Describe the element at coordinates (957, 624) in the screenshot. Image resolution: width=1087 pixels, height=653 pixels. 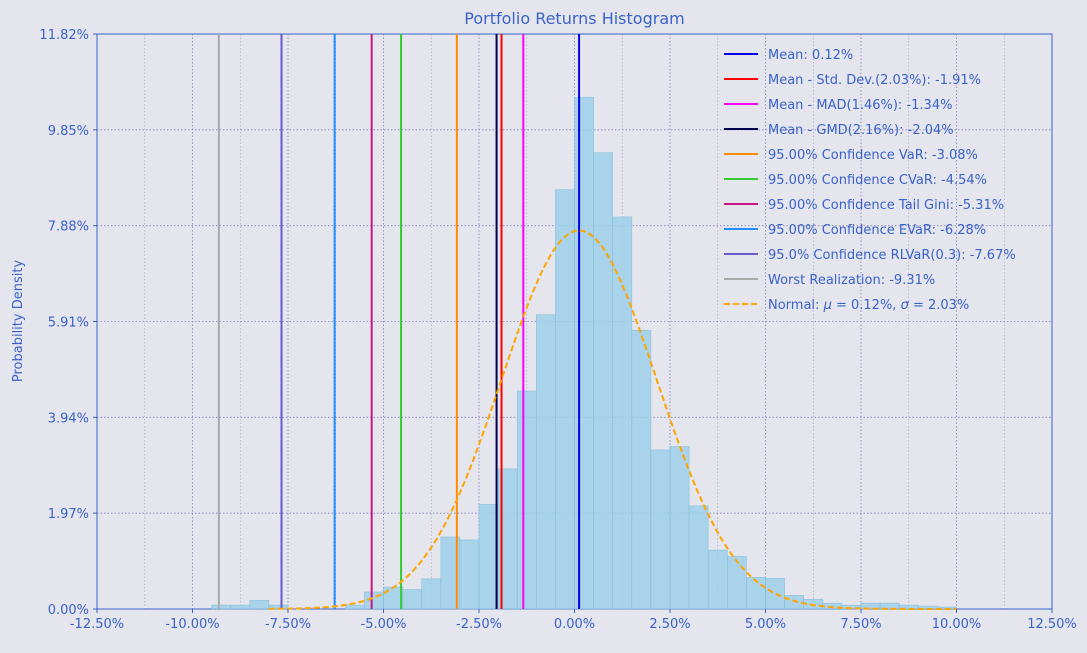
I see `x-tick-label: 10.00%` at that location.